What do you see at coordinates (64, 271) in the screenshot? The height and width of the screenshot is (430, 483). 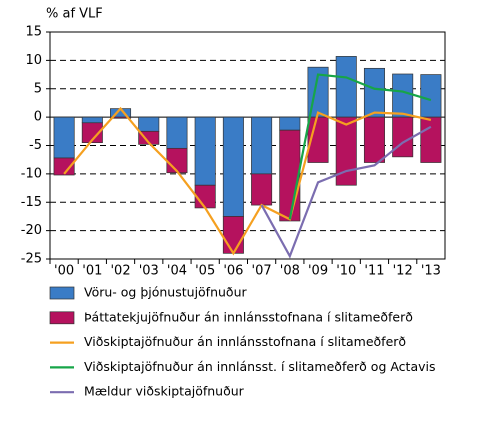 I see `x-tick-label: '00` at bounding box center [64, 271].